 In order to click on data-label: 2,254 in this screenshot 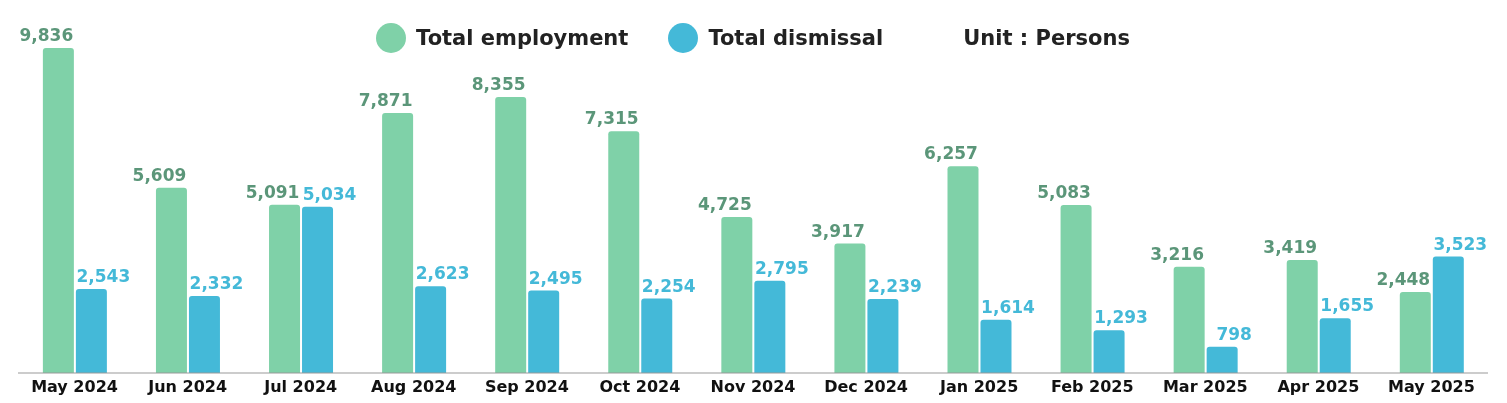, I will do `click(668, 285)`.